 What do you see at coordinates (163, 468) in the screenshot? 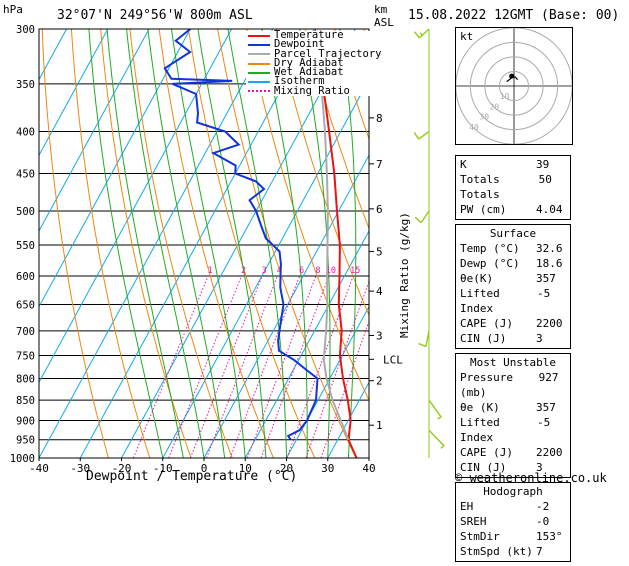
I see `x-tick-label: -10` at bounding box center [163, 468].